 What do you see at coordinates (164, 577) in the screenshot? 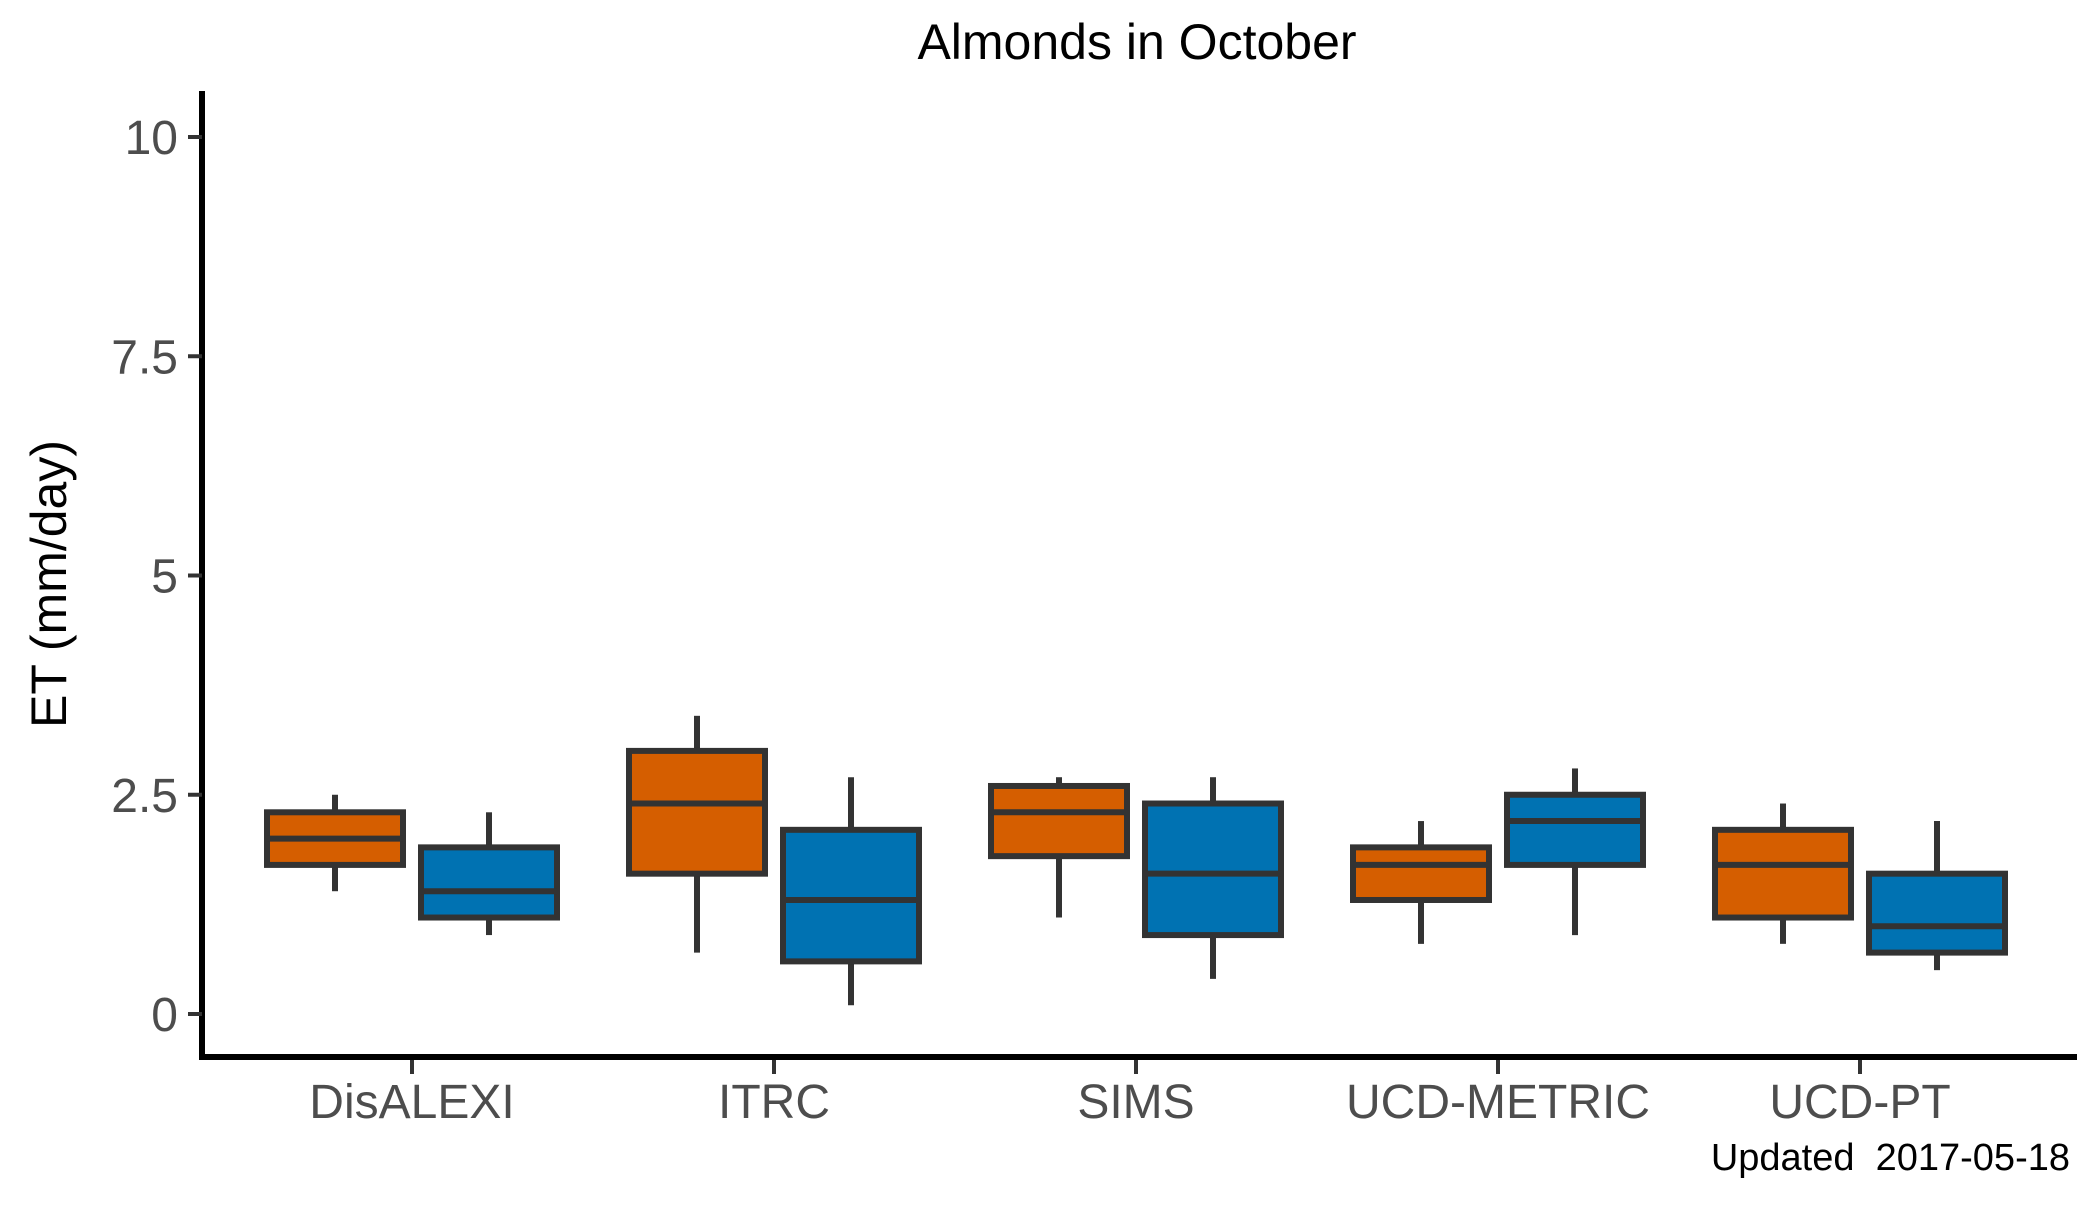
I see `y-tick-label: 5` at bounding box center [164, 577].